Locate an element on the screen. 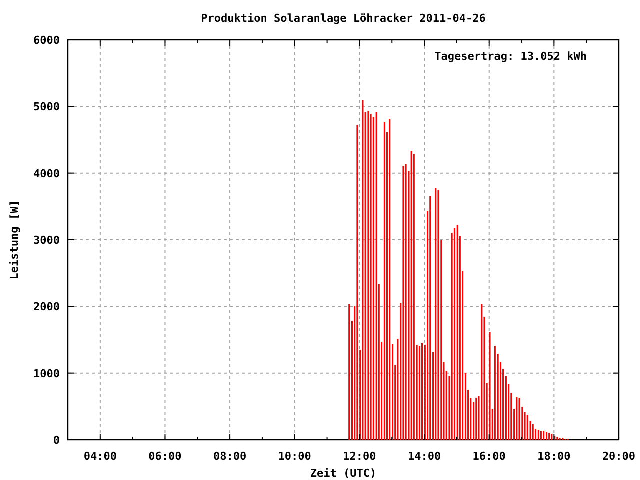 The image size is (640, 480). chart-title: Produktion Solaranlage Löhracker 2011-04-26 is located at coordinates (343, 18).